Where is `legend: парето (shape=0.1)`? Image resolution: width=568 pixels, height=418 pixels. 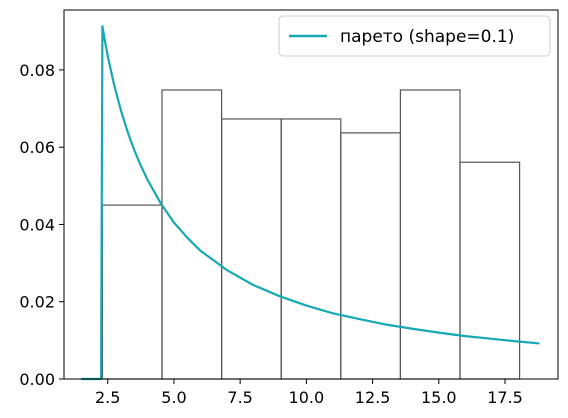
legend: парето (shape=0.1) is located at coordinates (414, 36).